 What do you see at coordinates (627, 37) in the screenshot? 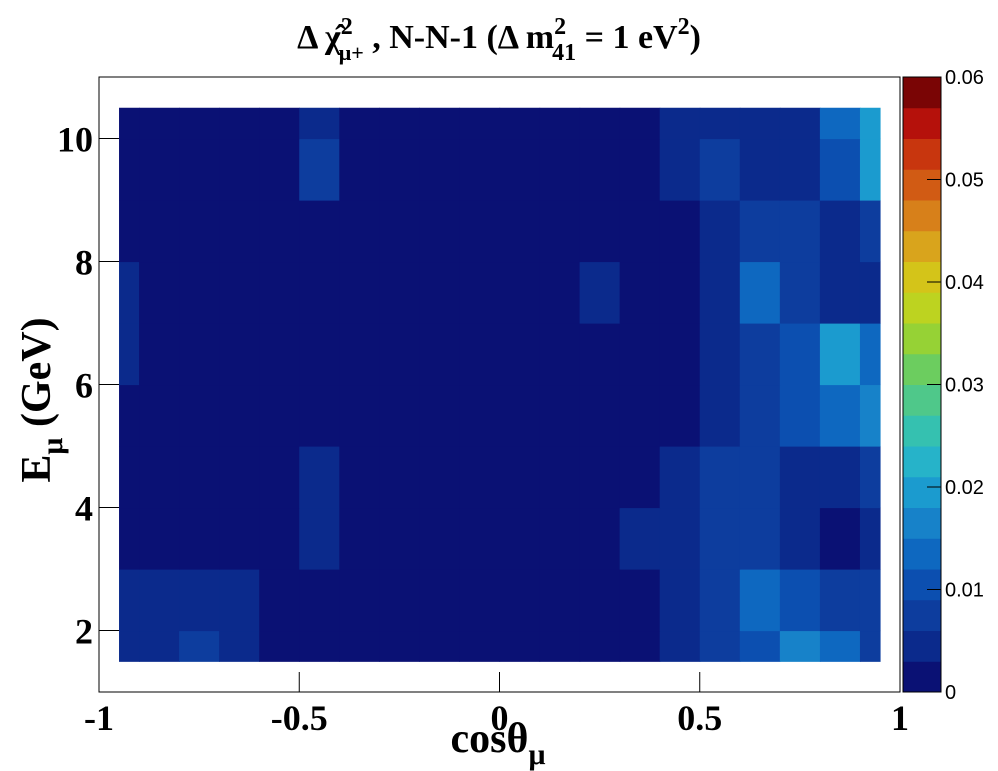
I see `title-part: = 1 eV` at bounding box center [627, 37].